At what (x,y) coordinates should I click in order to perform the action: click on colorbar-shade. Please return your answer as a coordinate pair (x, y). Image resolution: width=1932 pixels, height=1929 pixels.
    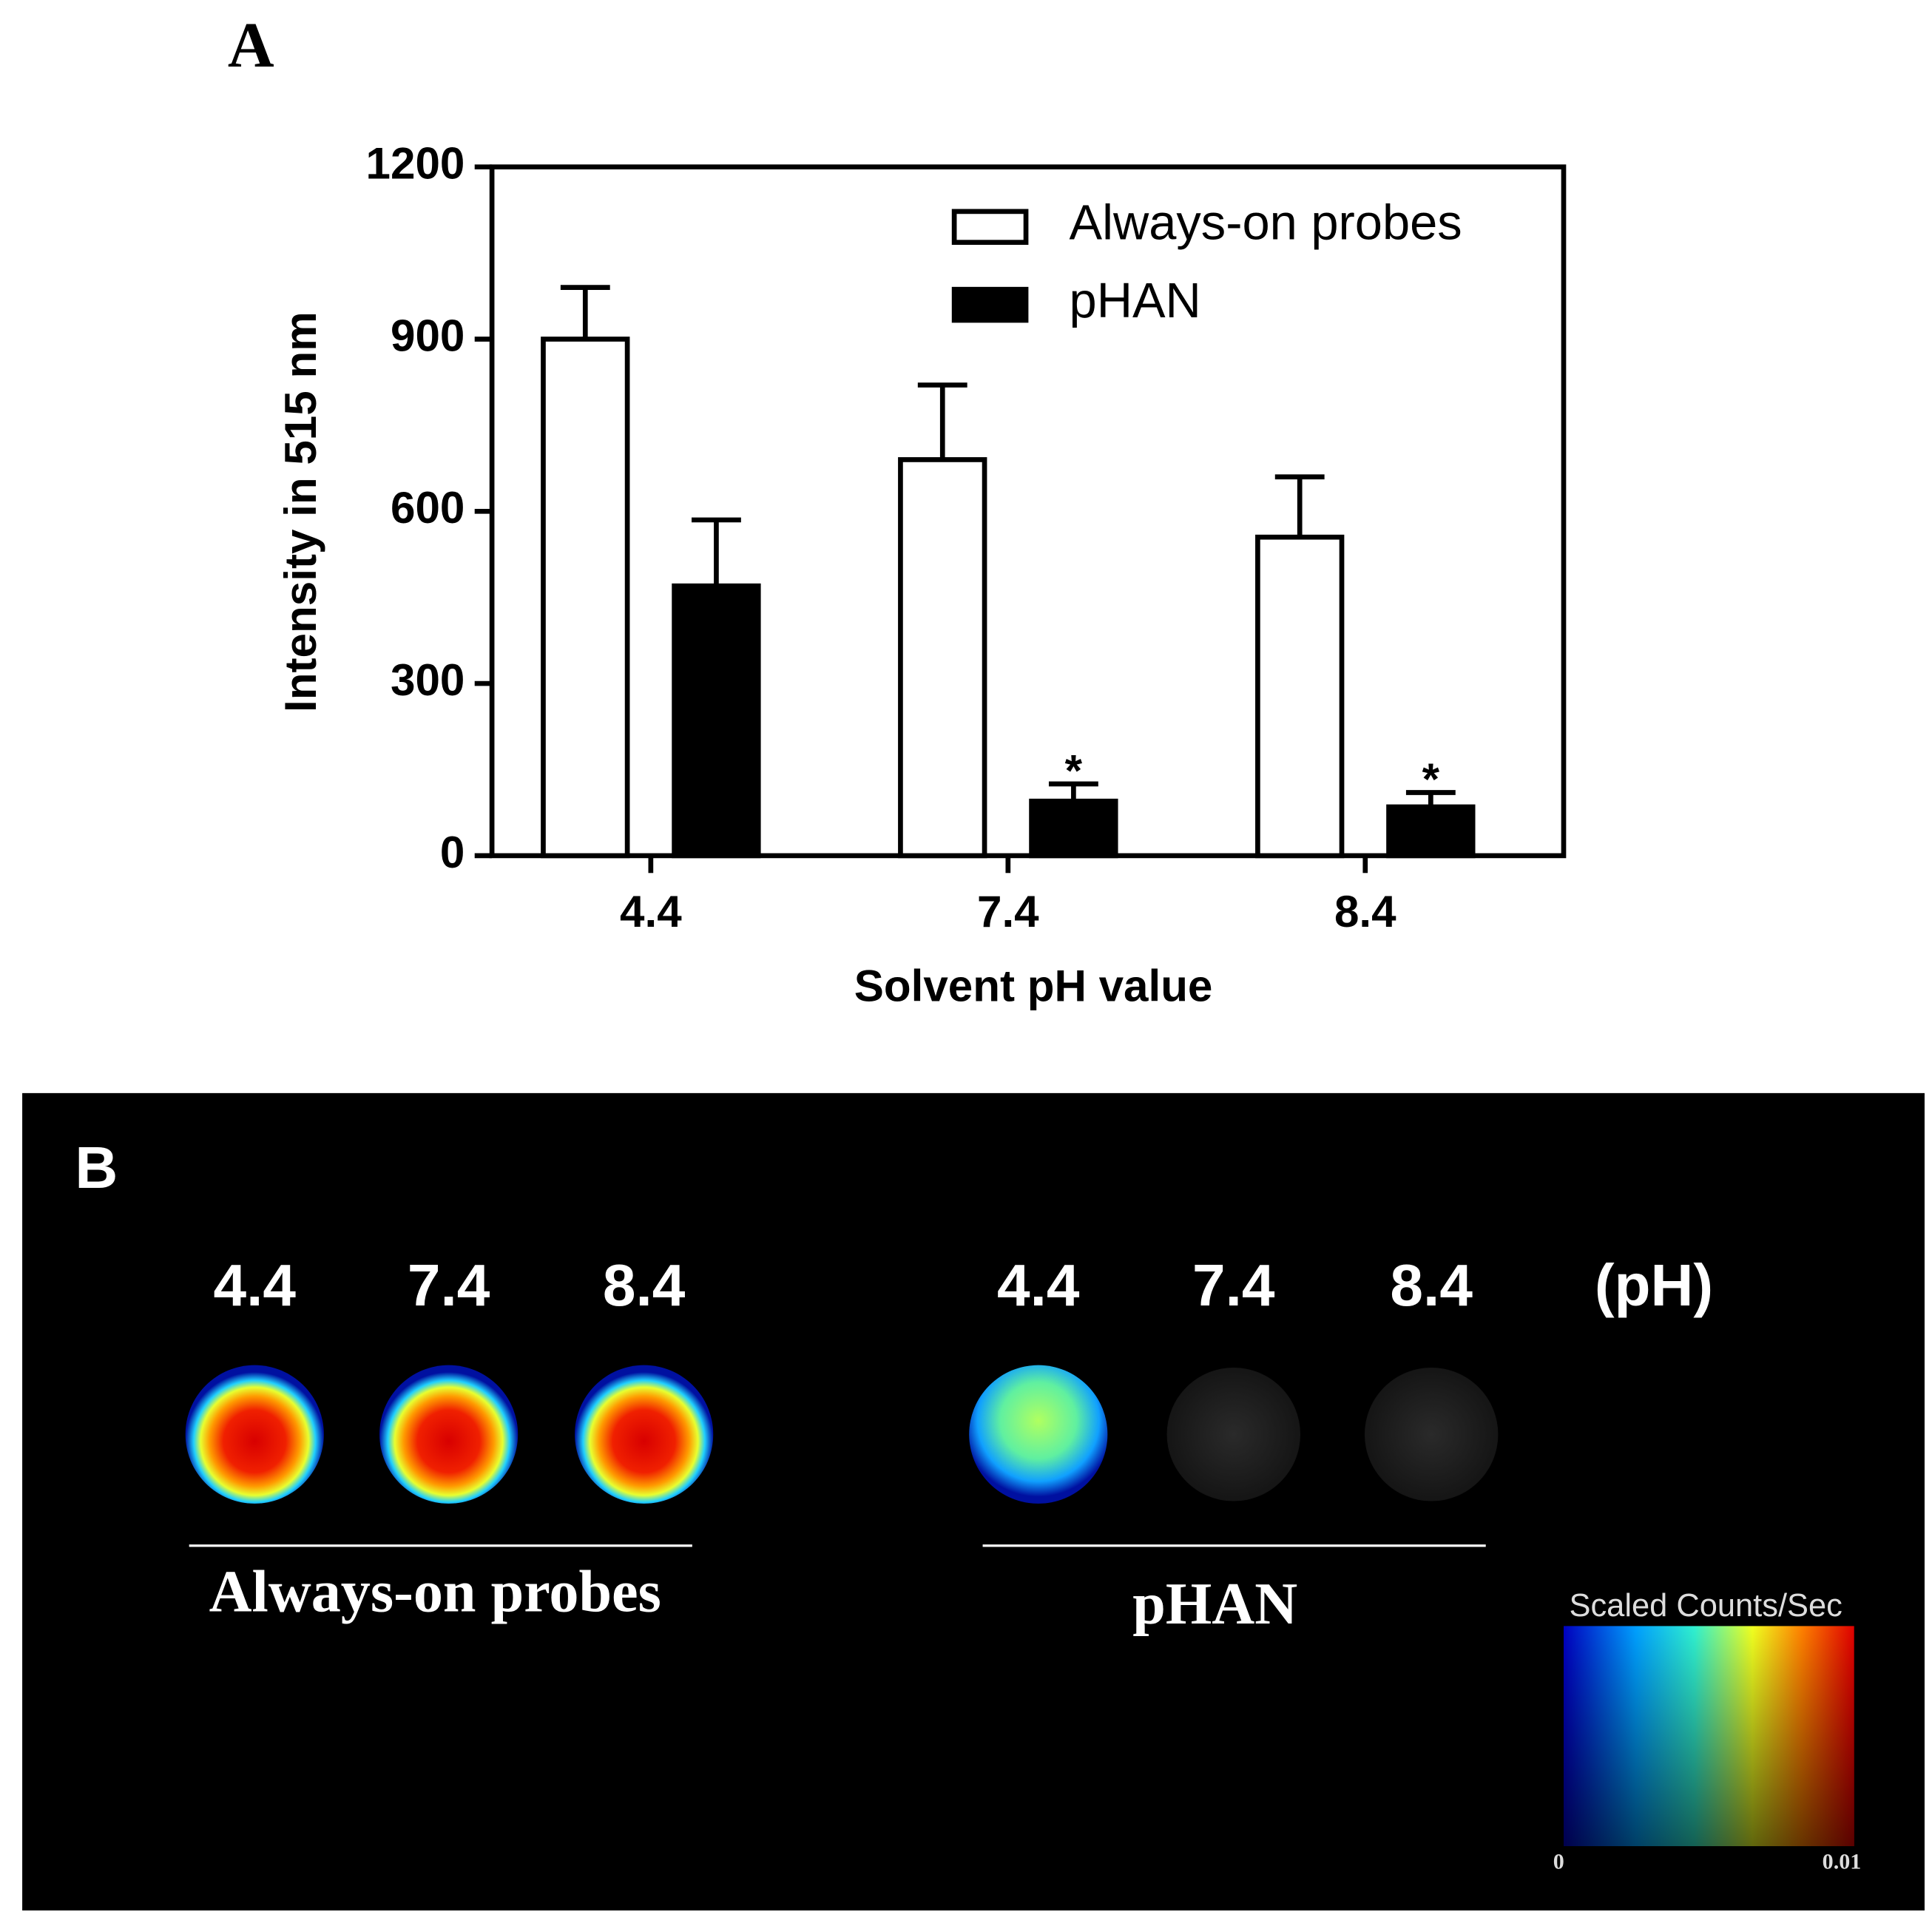
    Looking at the image, I should click on (1709, 1736).